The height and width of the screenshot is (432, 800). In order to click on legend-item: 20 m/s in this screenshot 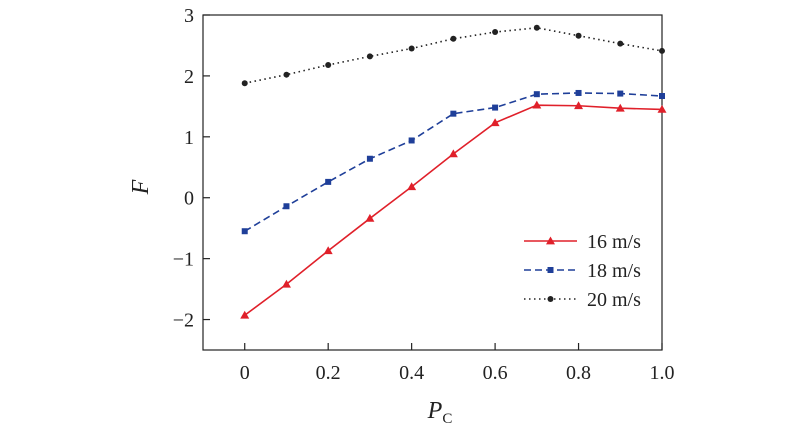, I will do `click(582, 300)`.